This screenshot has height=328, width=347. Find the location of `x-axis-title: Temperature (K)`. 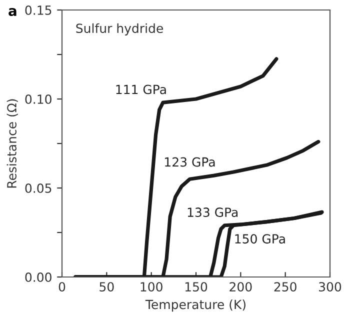

x-axis-title: Temperature (K) is located at coordinates (195, 306).